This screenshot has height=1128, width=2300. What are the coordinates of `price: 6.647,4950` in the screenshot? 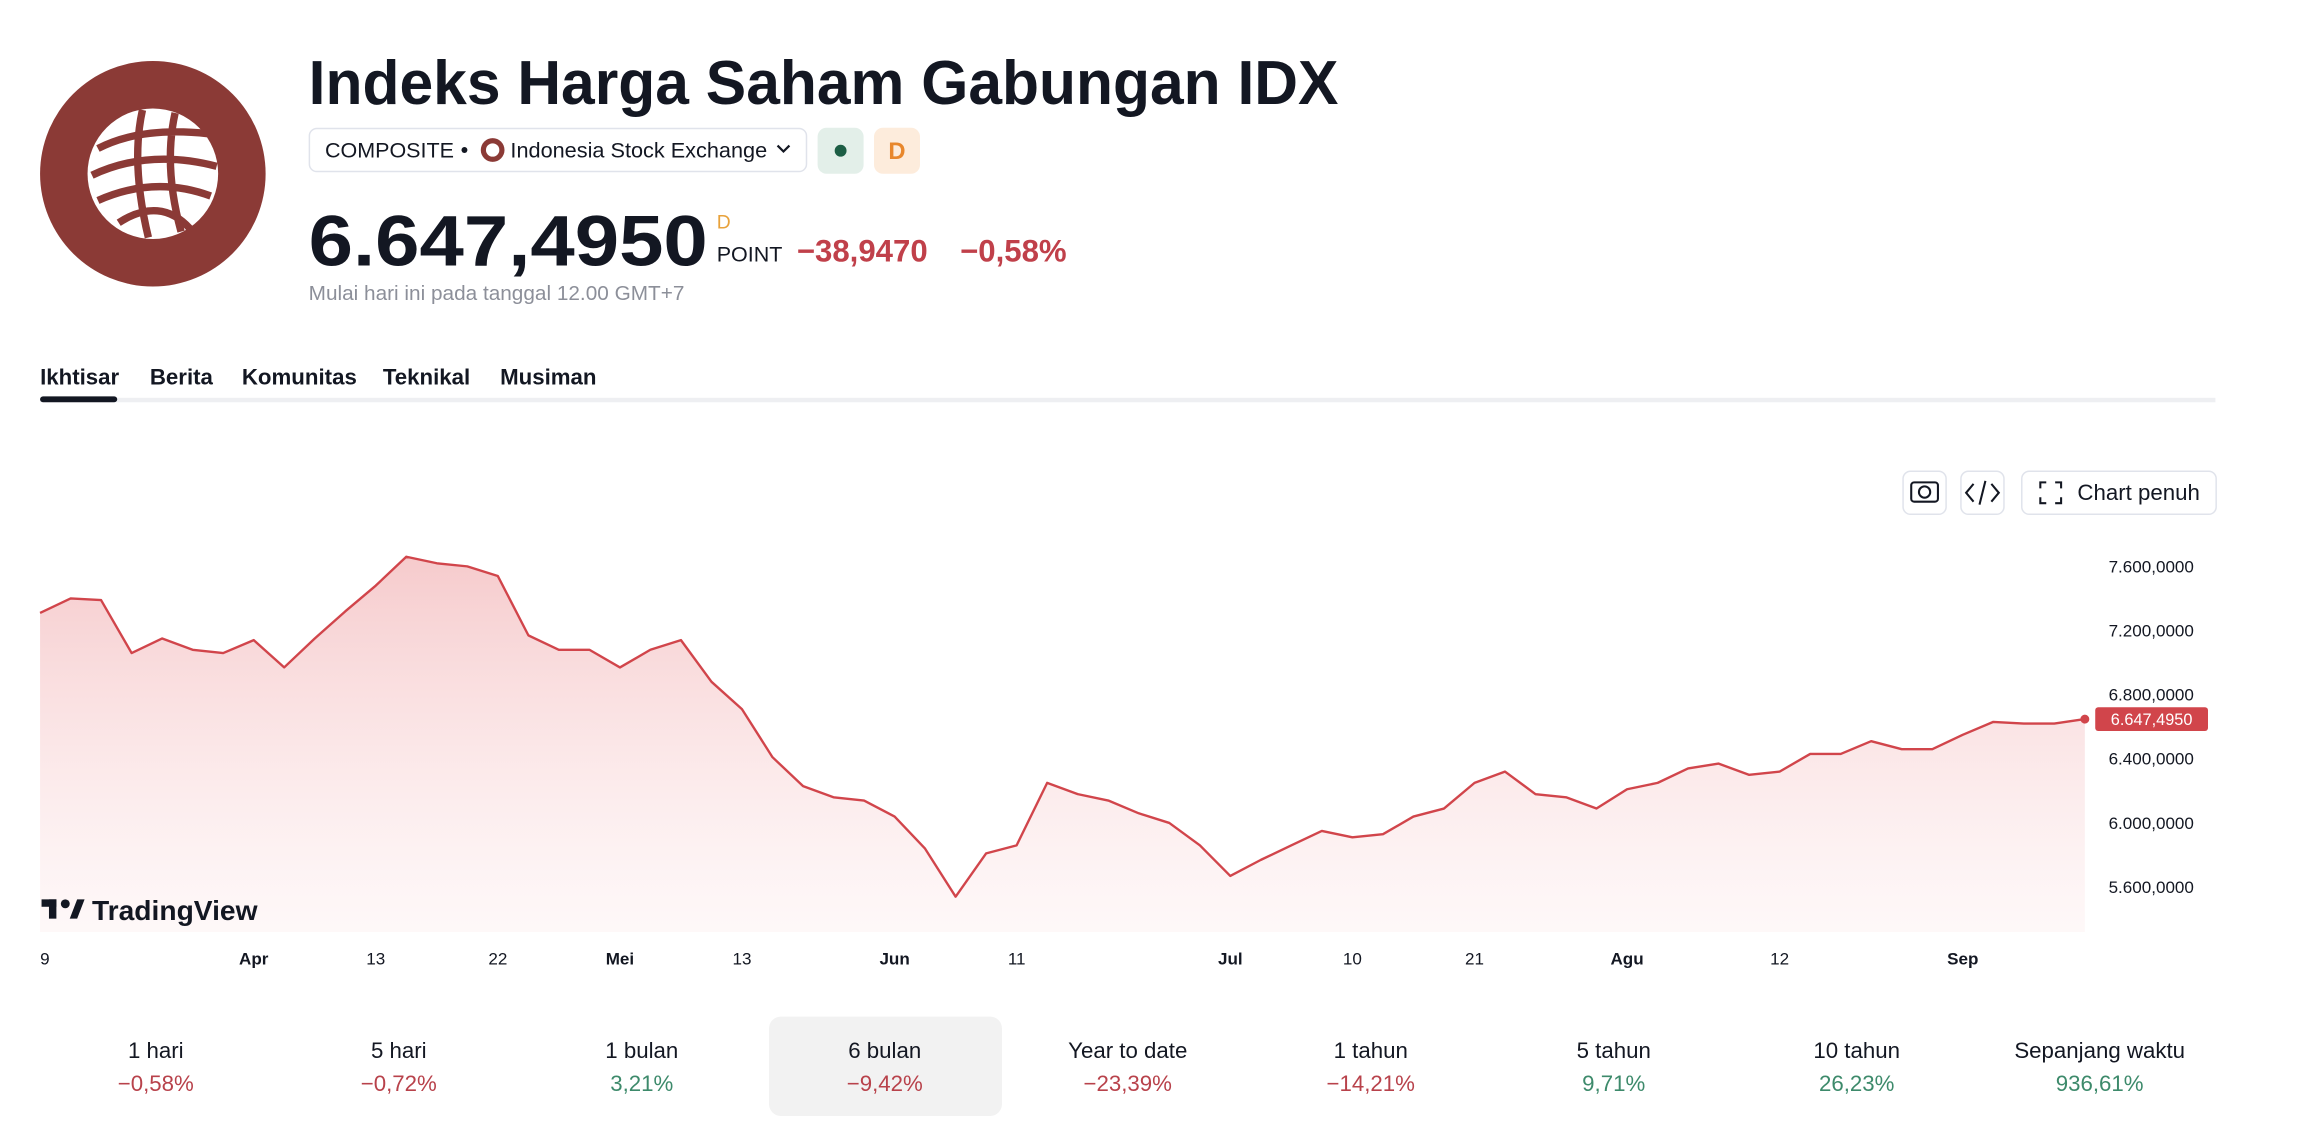 It's located at (508, 242).